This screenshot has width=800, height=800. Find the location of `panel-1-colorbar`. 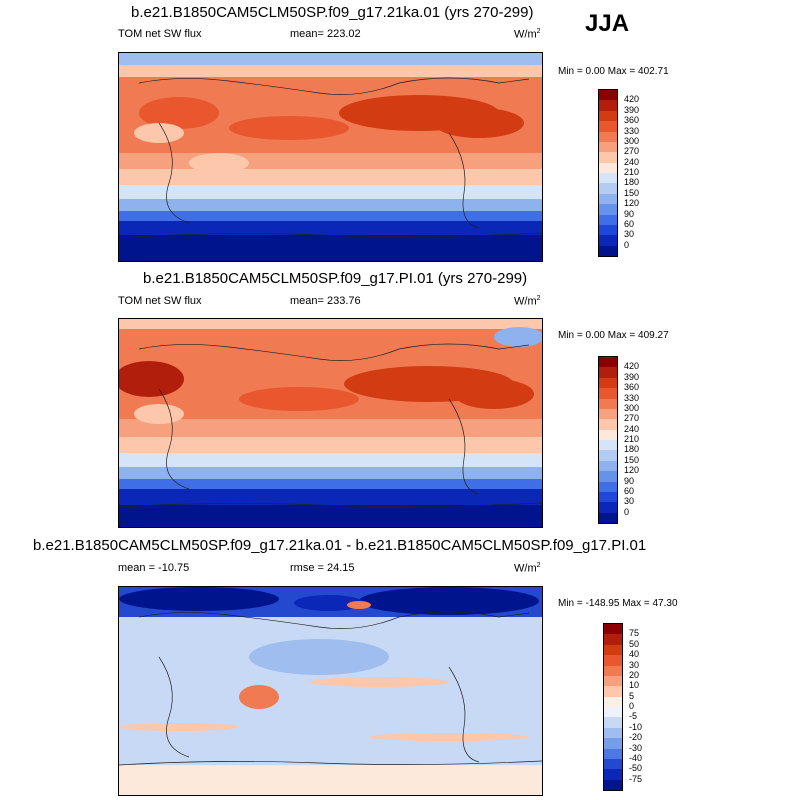

panel-1-colorbar is located at coordinates (608, 173).